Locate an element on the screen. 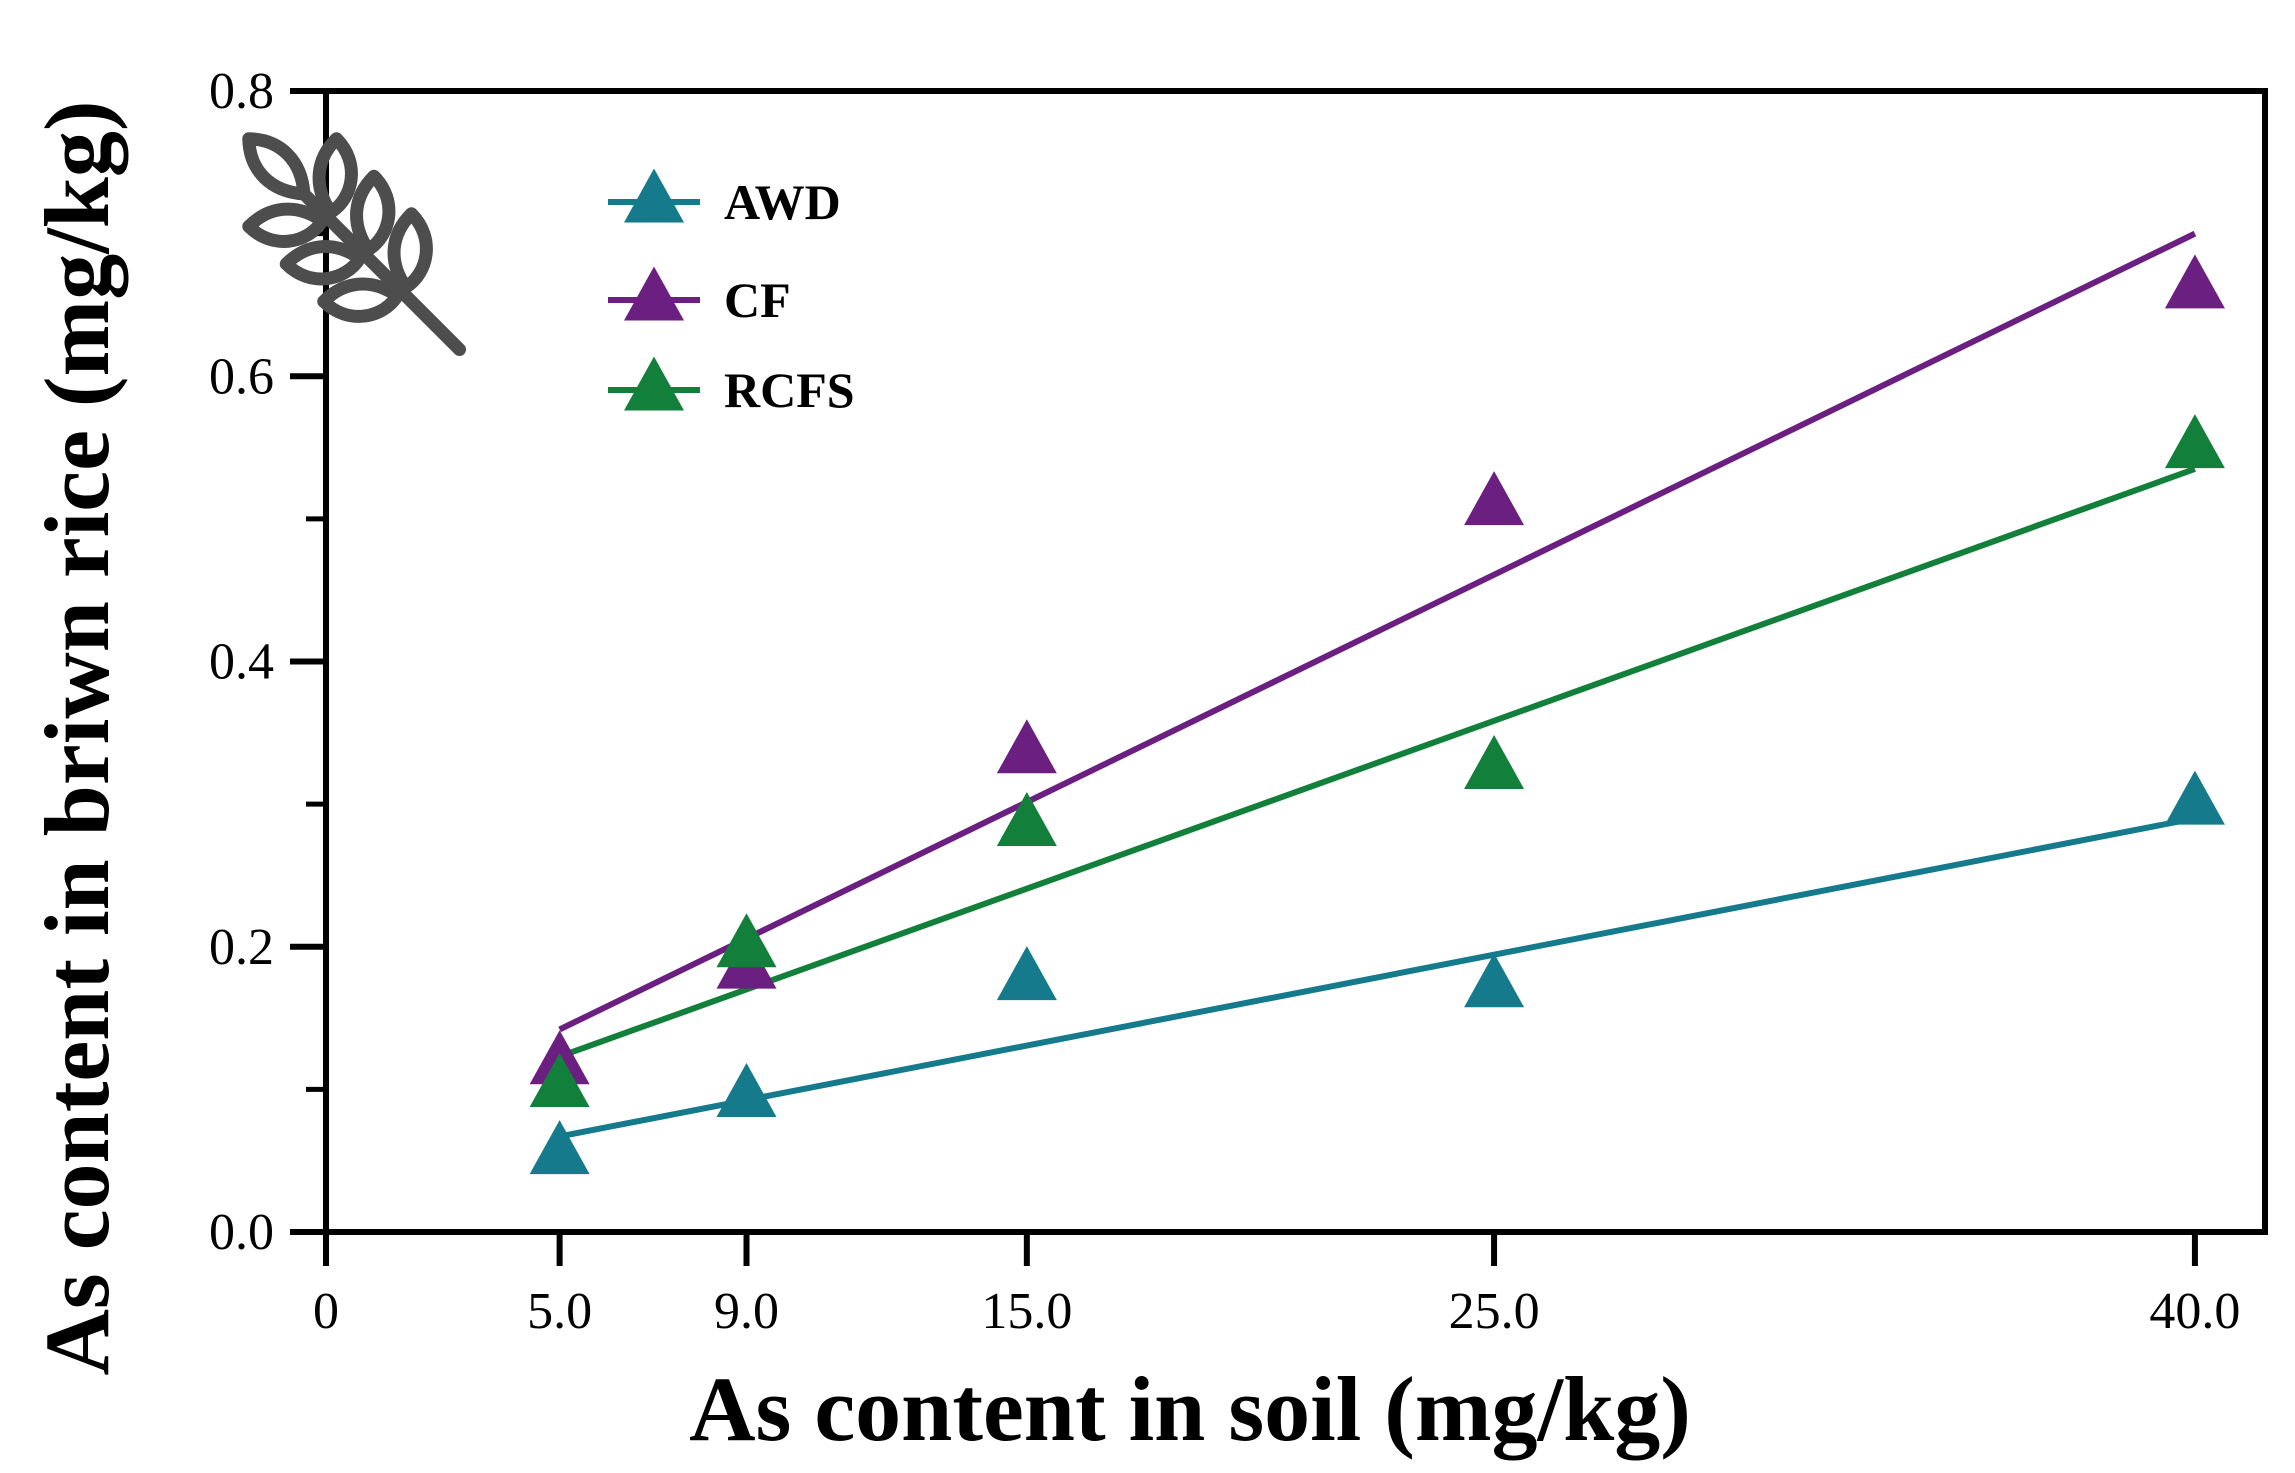 This screenshot has height=1473, width=2295. y-axis-title: As content in briwn rice (mg/kg) is located at coordinates (77, 737).